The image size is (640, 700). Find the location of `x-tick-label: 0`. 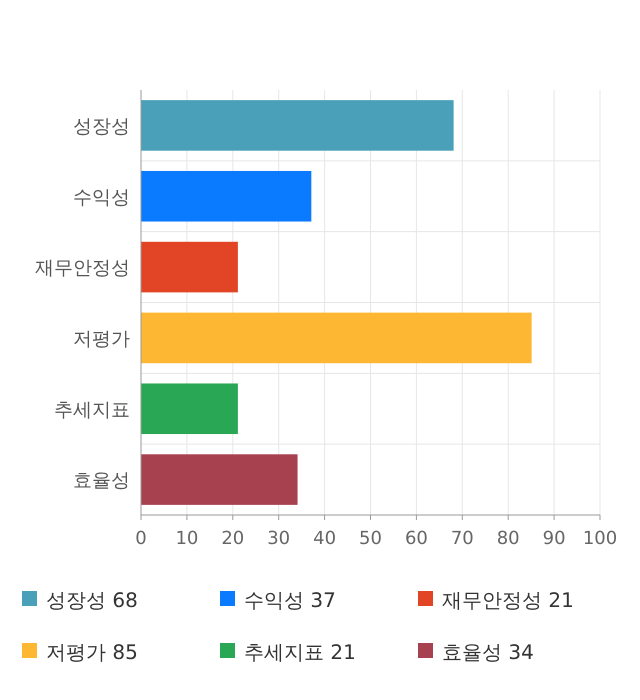

x-tick-label: 0 is located at coordinates (141, 538).